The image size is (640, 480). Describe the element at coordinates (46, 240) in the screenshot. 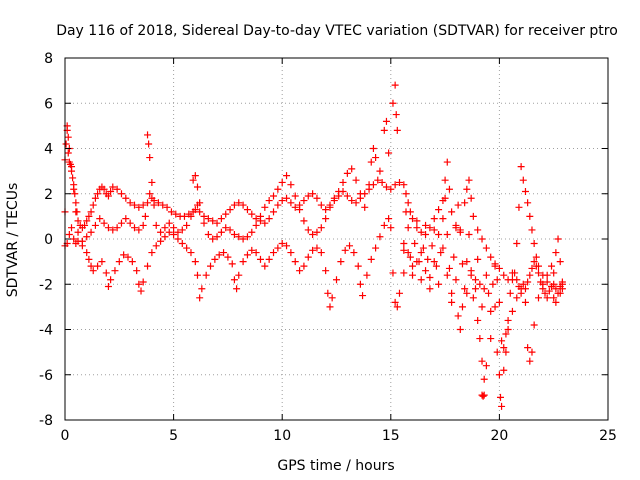

I see `y-tick-labels: -8 -6 -4 -2 0 2 4 6 8` at that location.